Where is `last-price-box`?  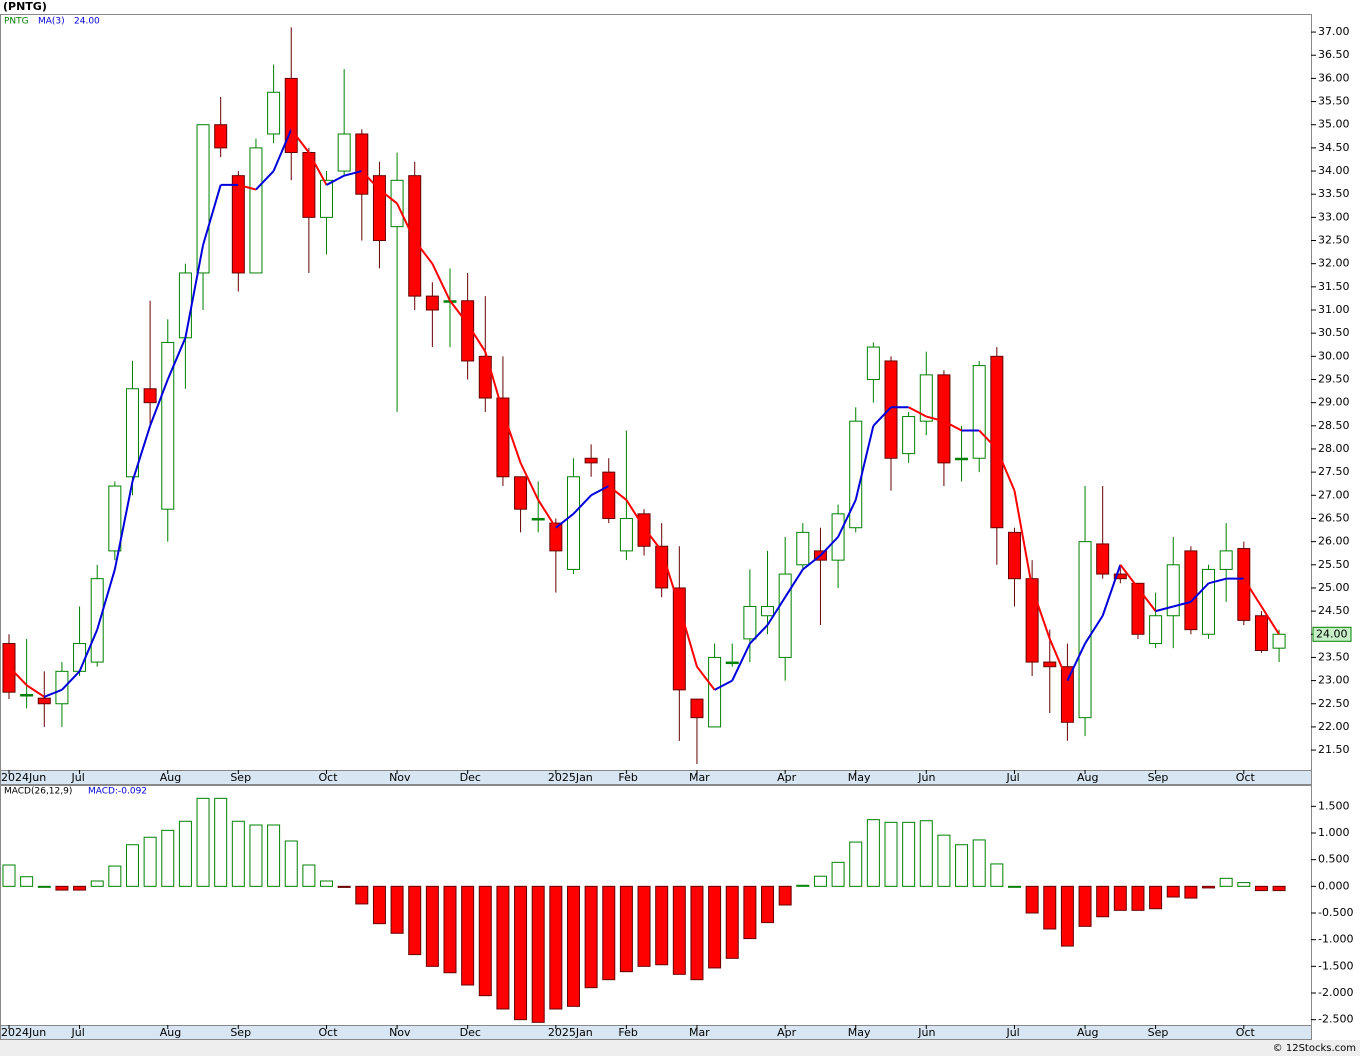
last-price-box is located at coordinates (1332, 634).